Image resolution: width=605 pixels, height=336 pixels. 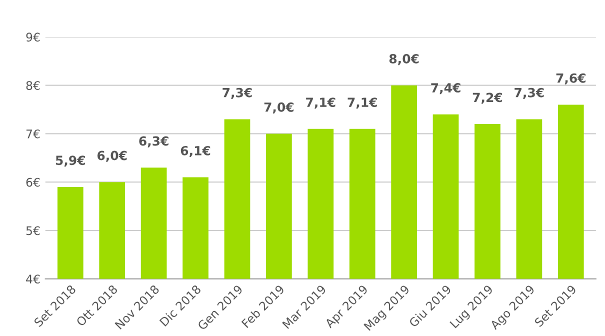 I want to click on y-tick-label: 7€, so click(x=33, y=133).